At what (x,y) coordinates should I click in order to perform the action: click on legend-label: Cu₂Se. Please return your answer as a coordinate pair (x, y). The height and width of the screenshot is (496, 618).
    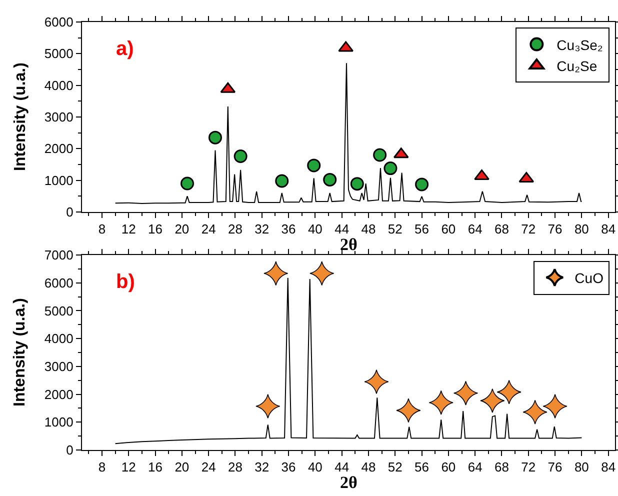
    Looking at the image, I should click on (577, 66).